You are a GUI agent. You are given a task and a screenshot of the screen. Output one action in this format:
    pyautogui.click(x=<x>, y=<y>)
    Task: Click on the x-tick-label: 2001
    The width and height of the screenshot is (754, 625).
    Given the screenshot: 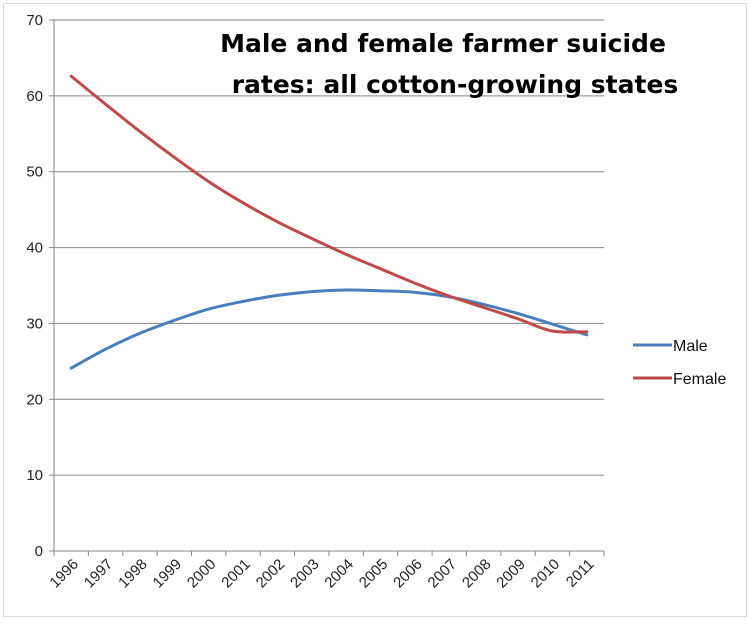 What is the action you would take?
    pyautogui.click(x=236, y=574)
    